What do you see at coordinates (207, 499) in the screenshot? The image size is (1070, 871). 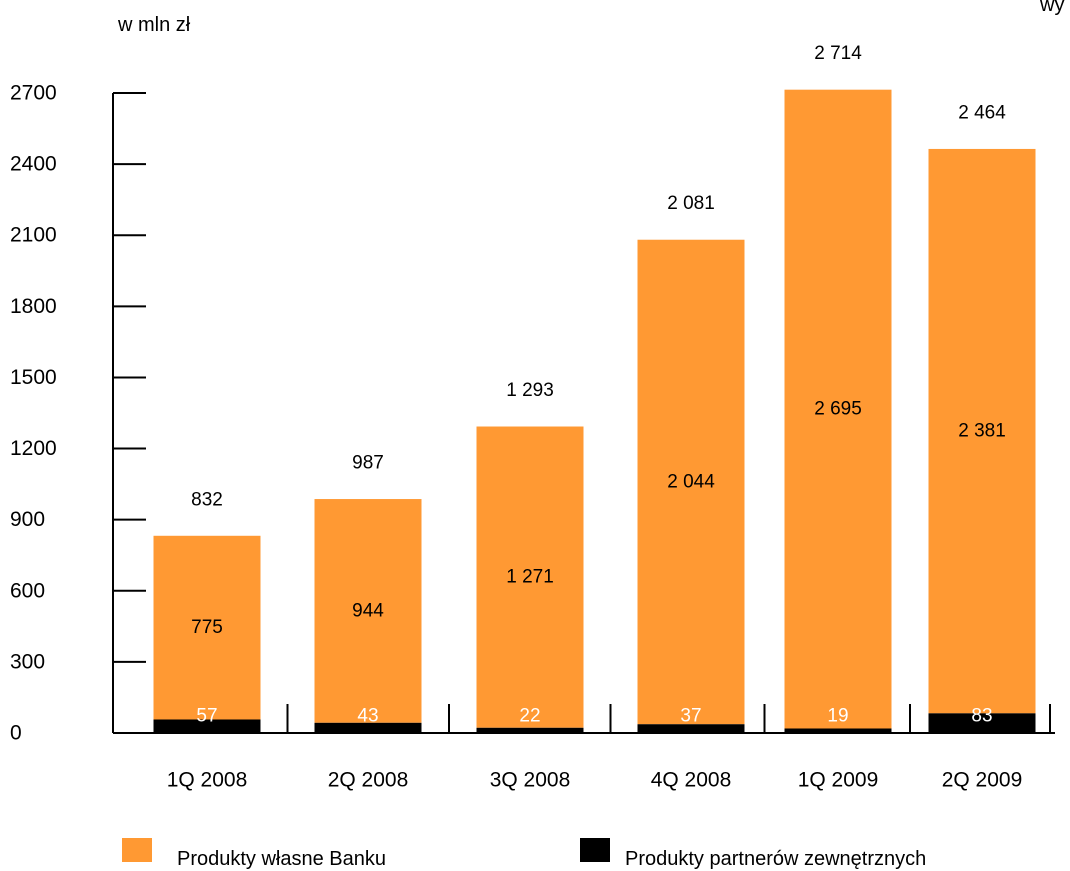 I see `data-label-total: 832` at bounding box center [207, 499].